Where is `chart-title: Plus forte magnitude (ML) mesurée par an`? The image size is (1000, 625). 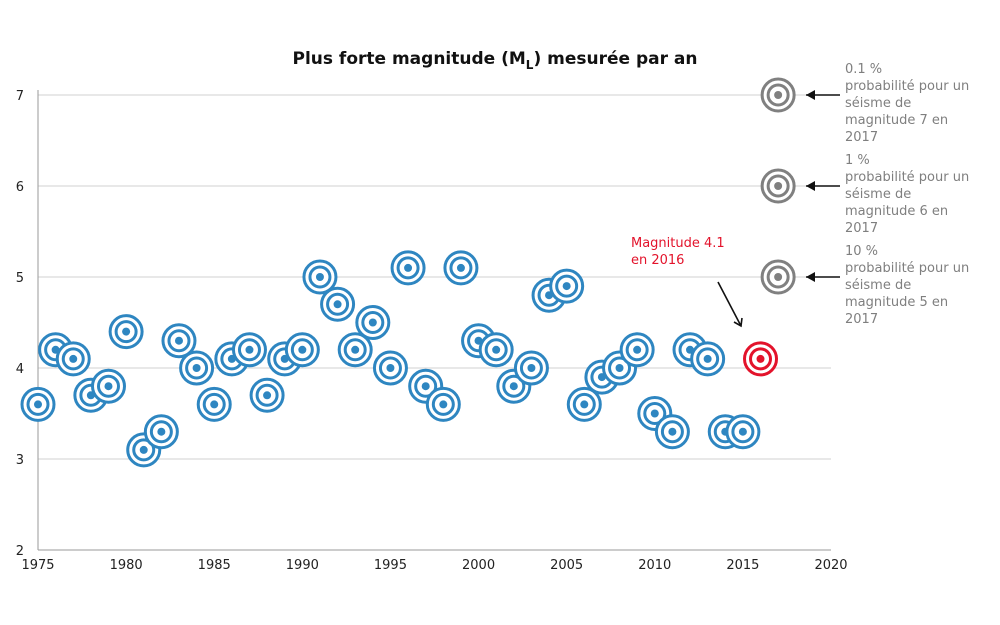 chart-title: Plus forte magnitude (ML) mesurée par an is located at coordinates (495, 60).